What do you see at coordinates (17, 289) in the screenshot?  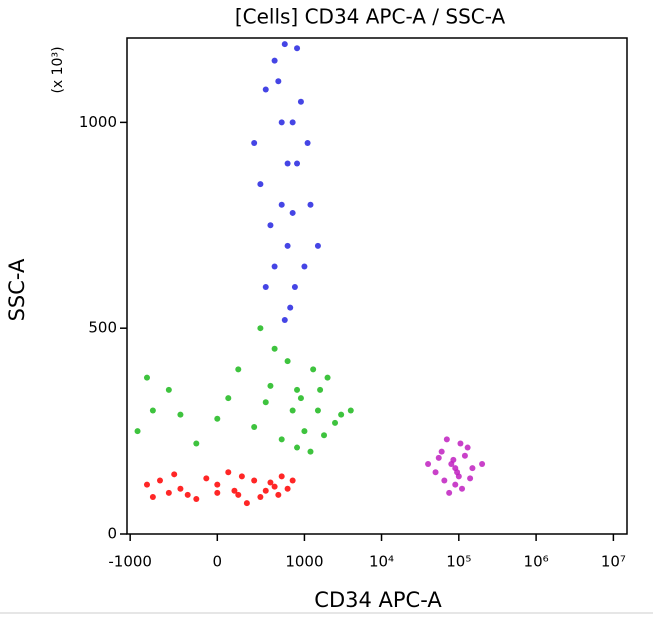 I see `y-axis-label: SSC-A` at bounding box center [17, 289].